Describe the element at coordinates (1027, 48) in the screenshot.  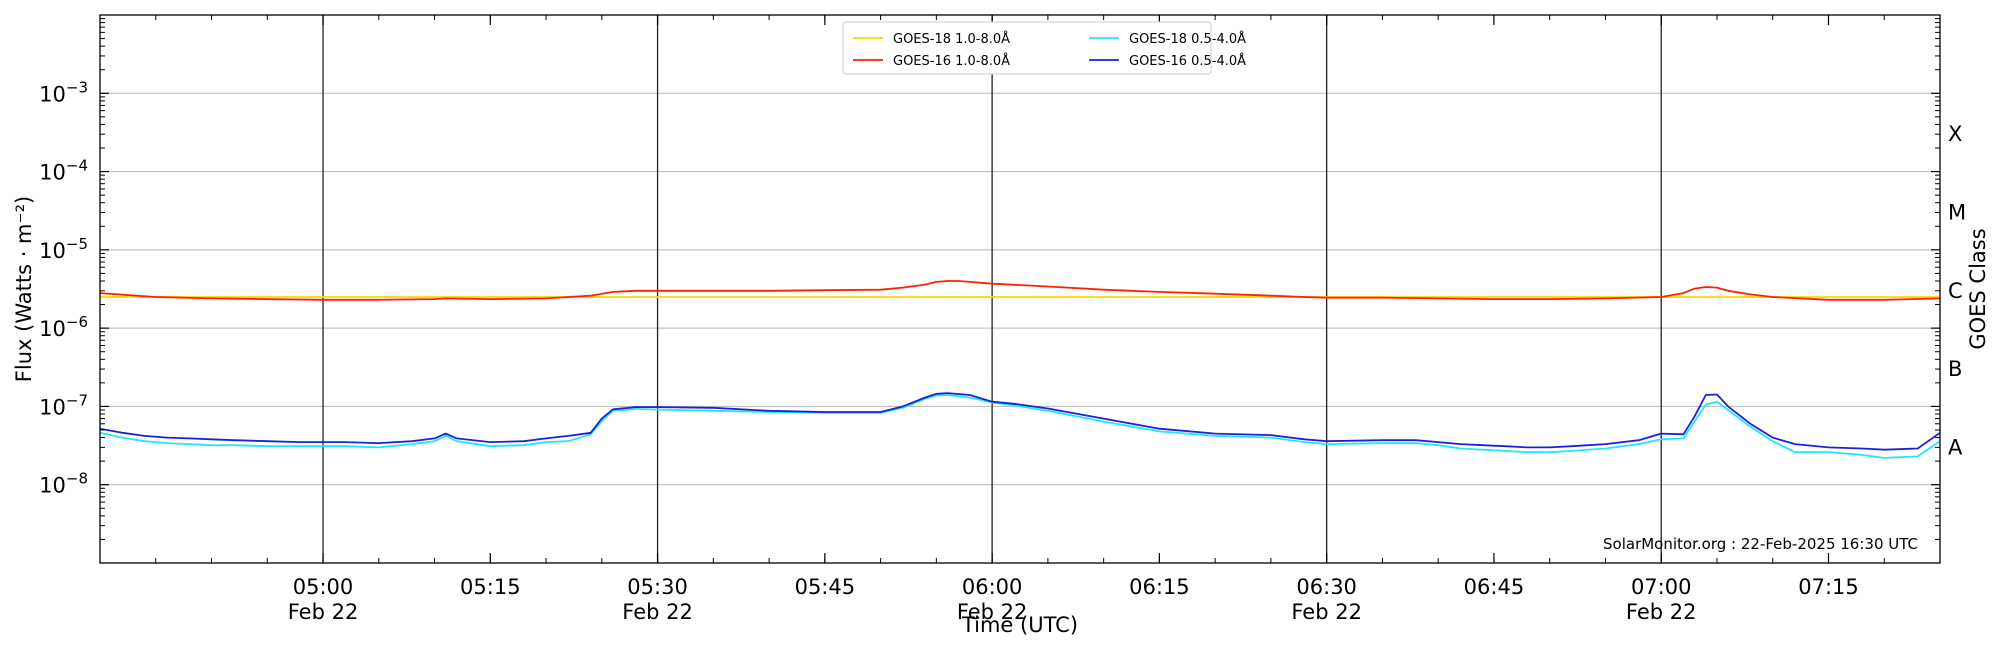
I see `legend-box` at that location.